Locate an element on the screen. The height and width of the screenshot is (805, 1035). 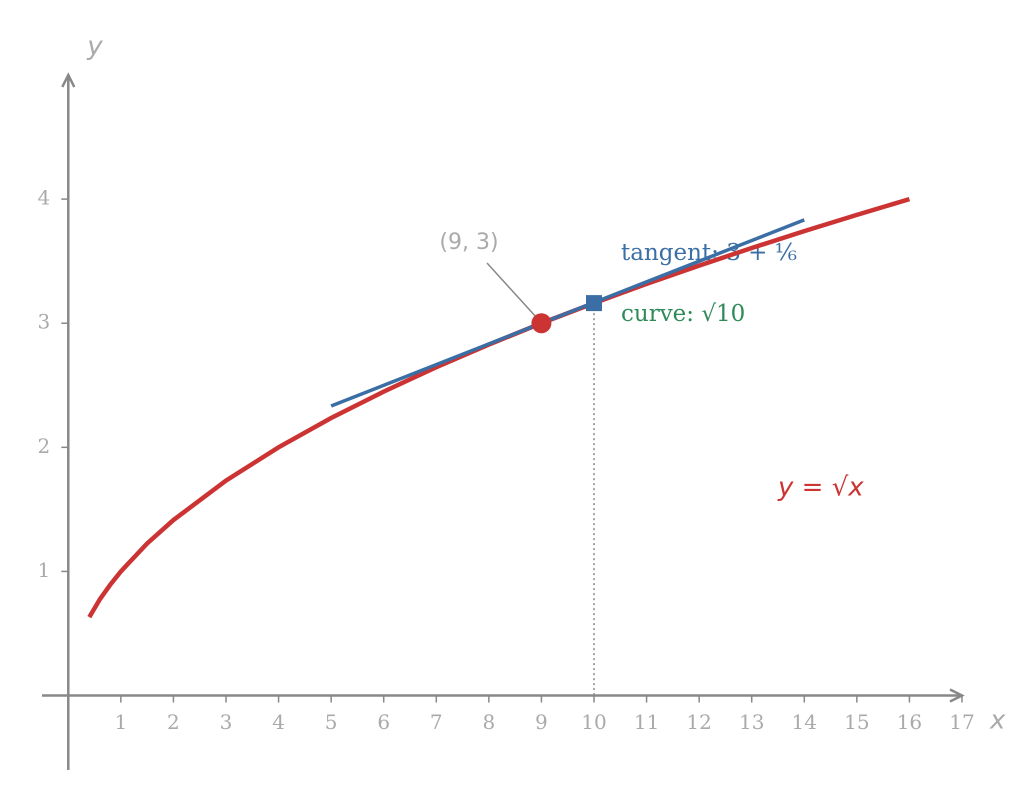
equation-label: y = √x is located at coordinates (820, 488).